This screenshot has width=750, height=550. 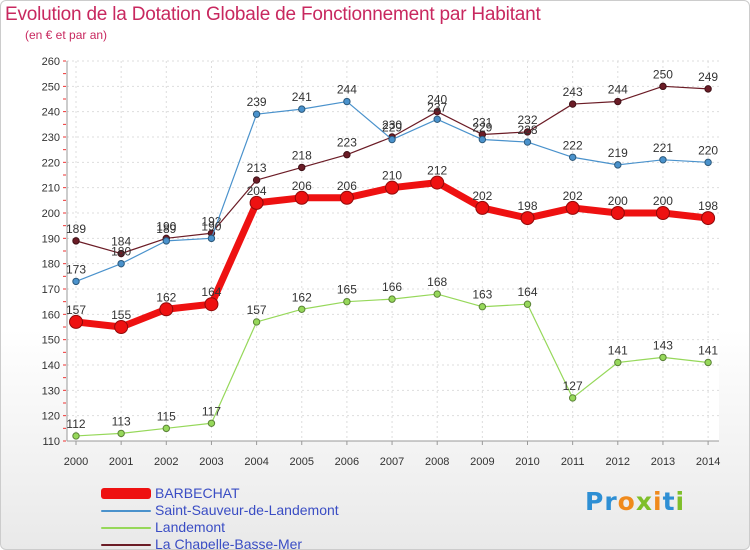 I want to click on data-label-landemont: 143, so click(x=663, y=345).